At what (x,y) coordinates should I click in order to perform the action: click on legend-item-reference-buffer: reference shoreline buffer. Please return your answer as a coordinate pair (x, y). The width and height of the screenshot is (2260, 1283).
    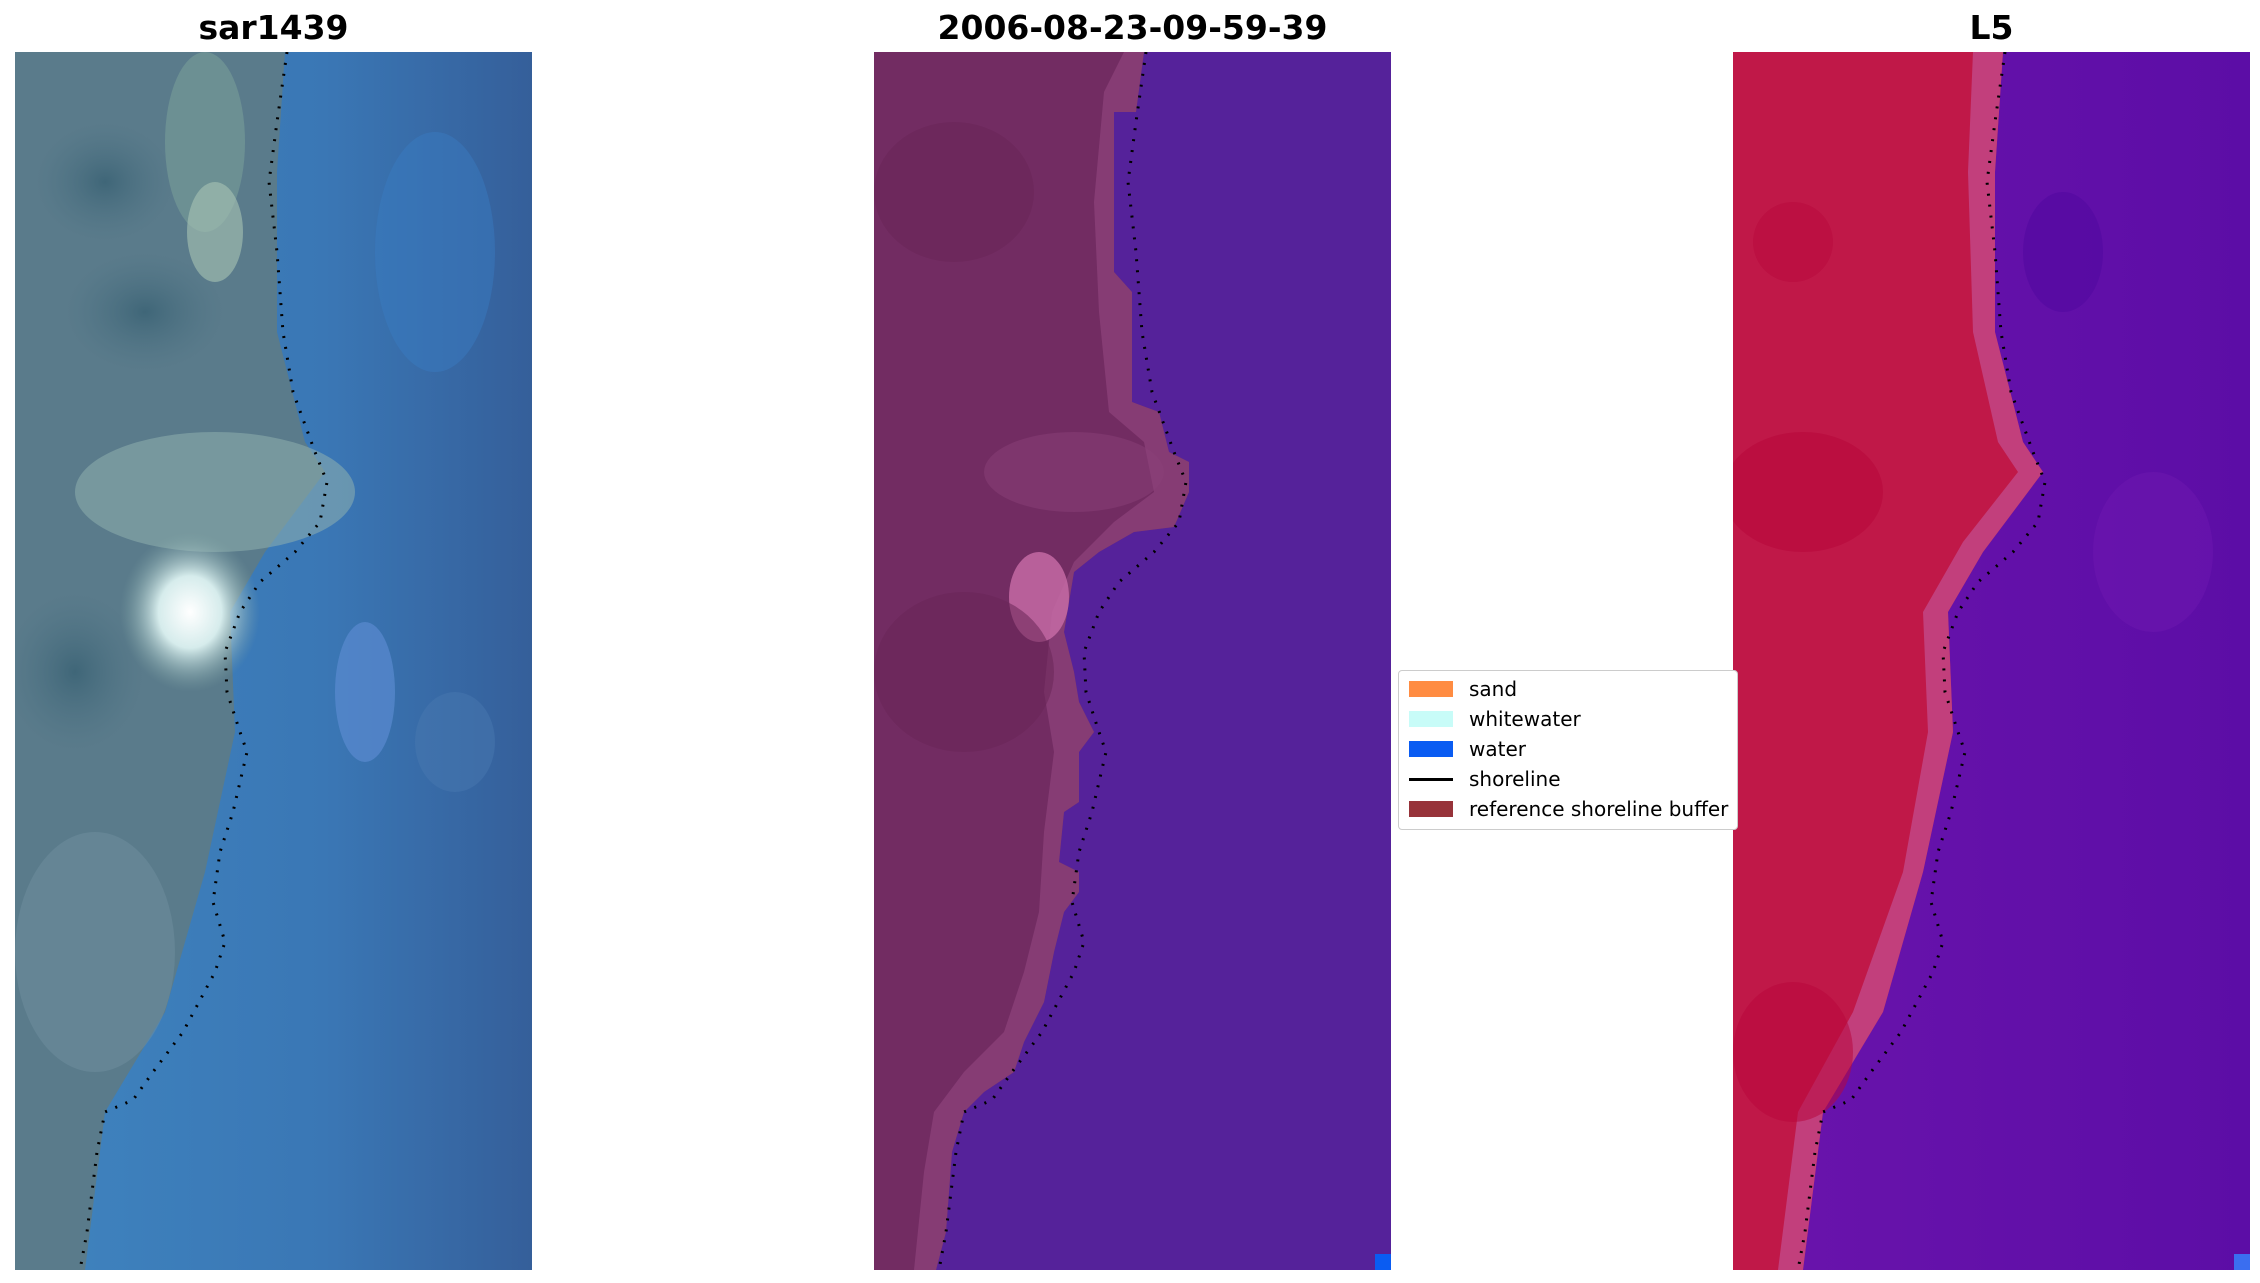
    Looking at the image, I should click on (1568, 809).